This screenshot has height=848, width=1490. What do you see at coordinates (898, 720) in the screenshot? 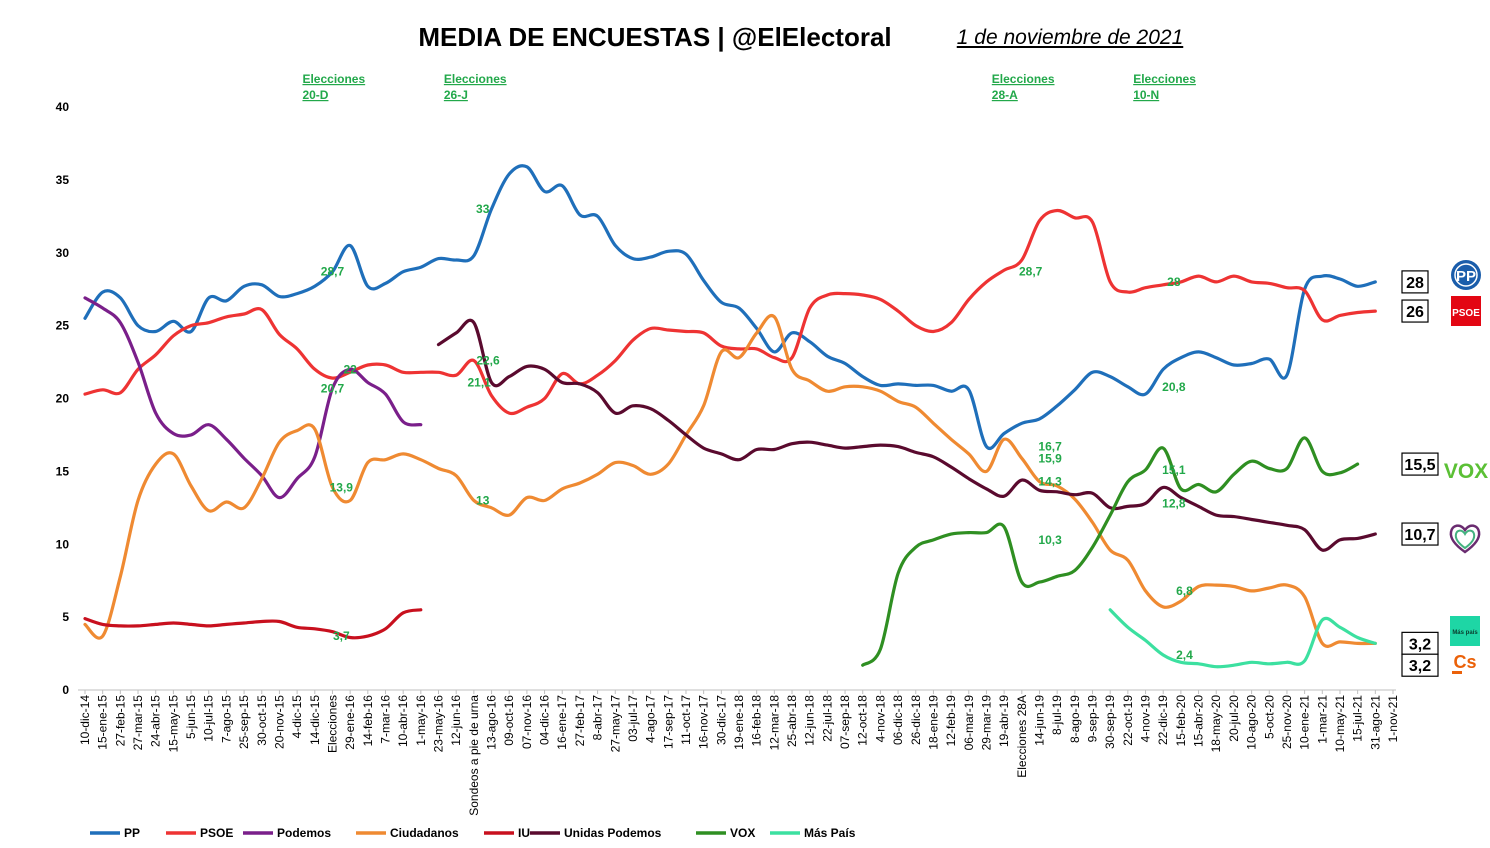
I see `x-tick-label: 06-dic-18` at bounding box center [898, 720].